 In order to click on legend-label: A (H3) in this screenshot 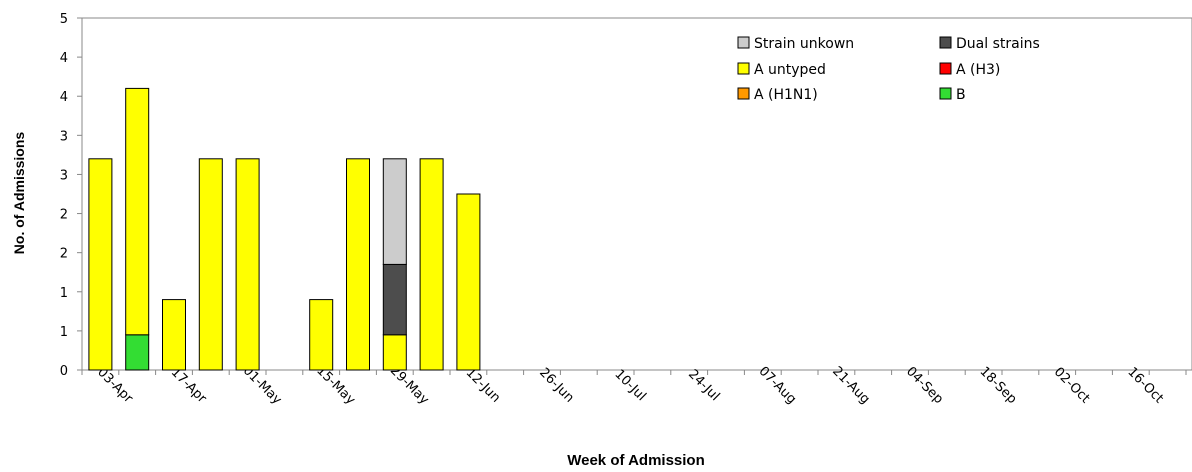, I will do `click(978, 70)`.